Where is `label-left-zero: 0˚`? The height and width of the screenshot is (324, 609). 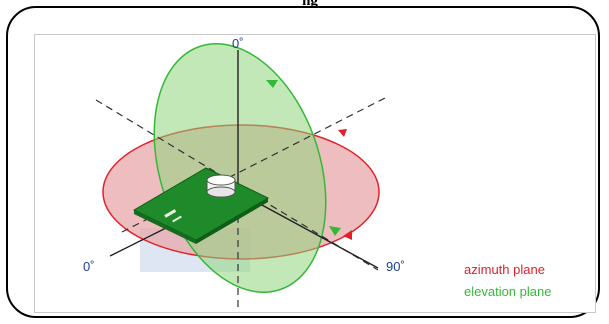 label-left-zero: 0˚ is located at coordinates (89, 266).